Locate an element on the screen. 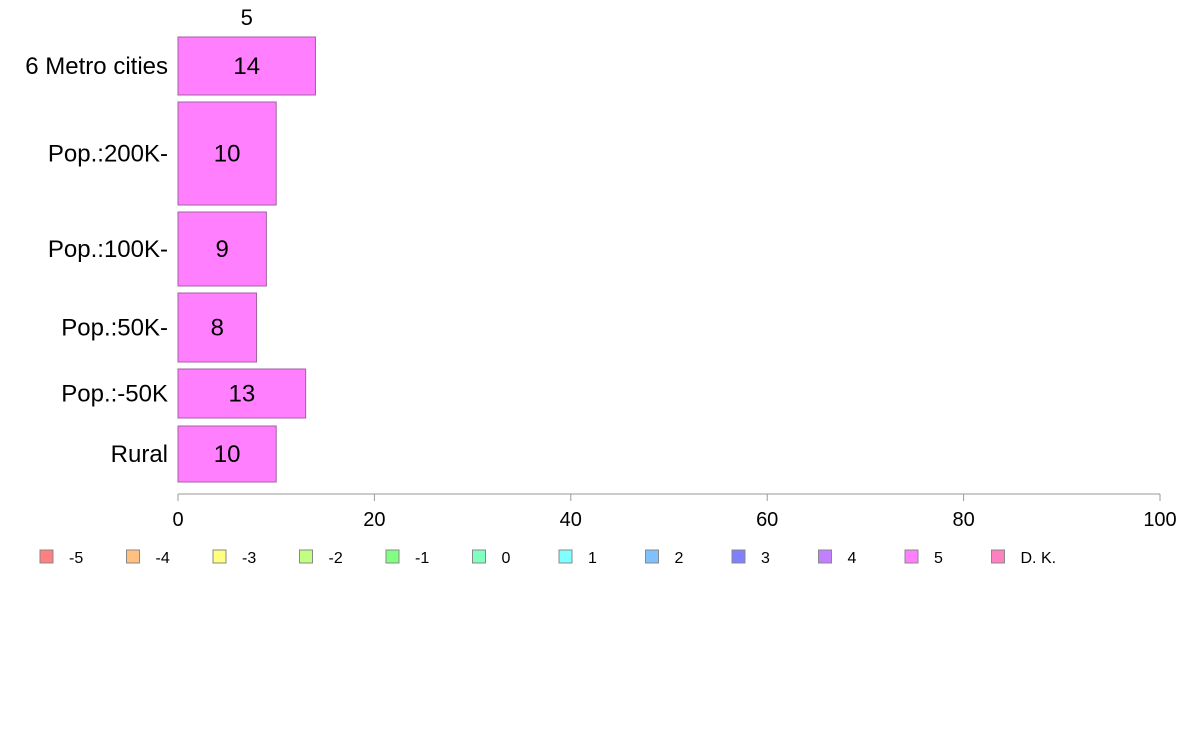 The image size is (1188, 736). category-label-pop-50k: Pop.:50K- is located at coordinates (114, 328).